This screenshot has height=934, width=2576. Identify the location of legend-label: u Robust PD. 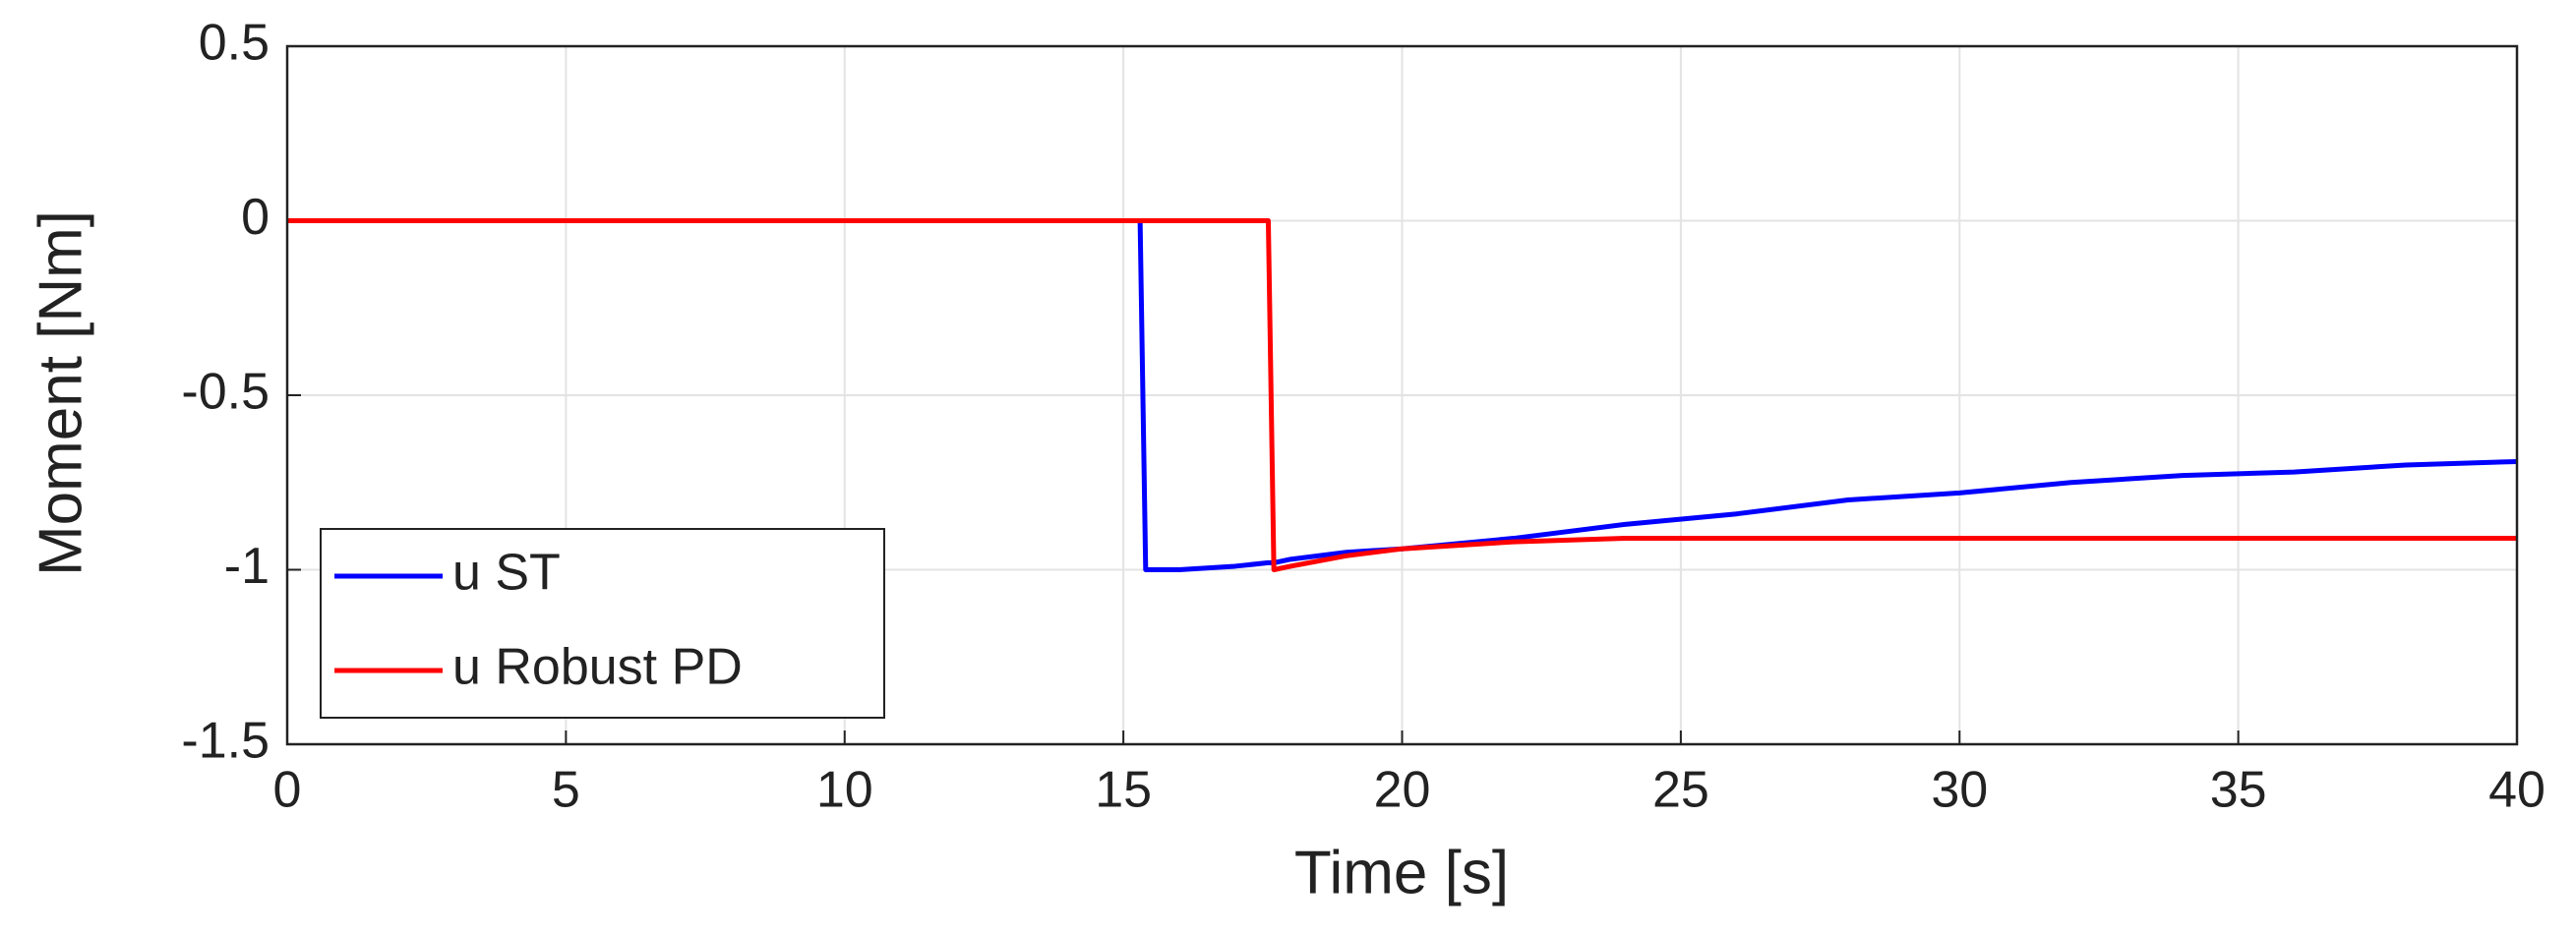
(598, 667).